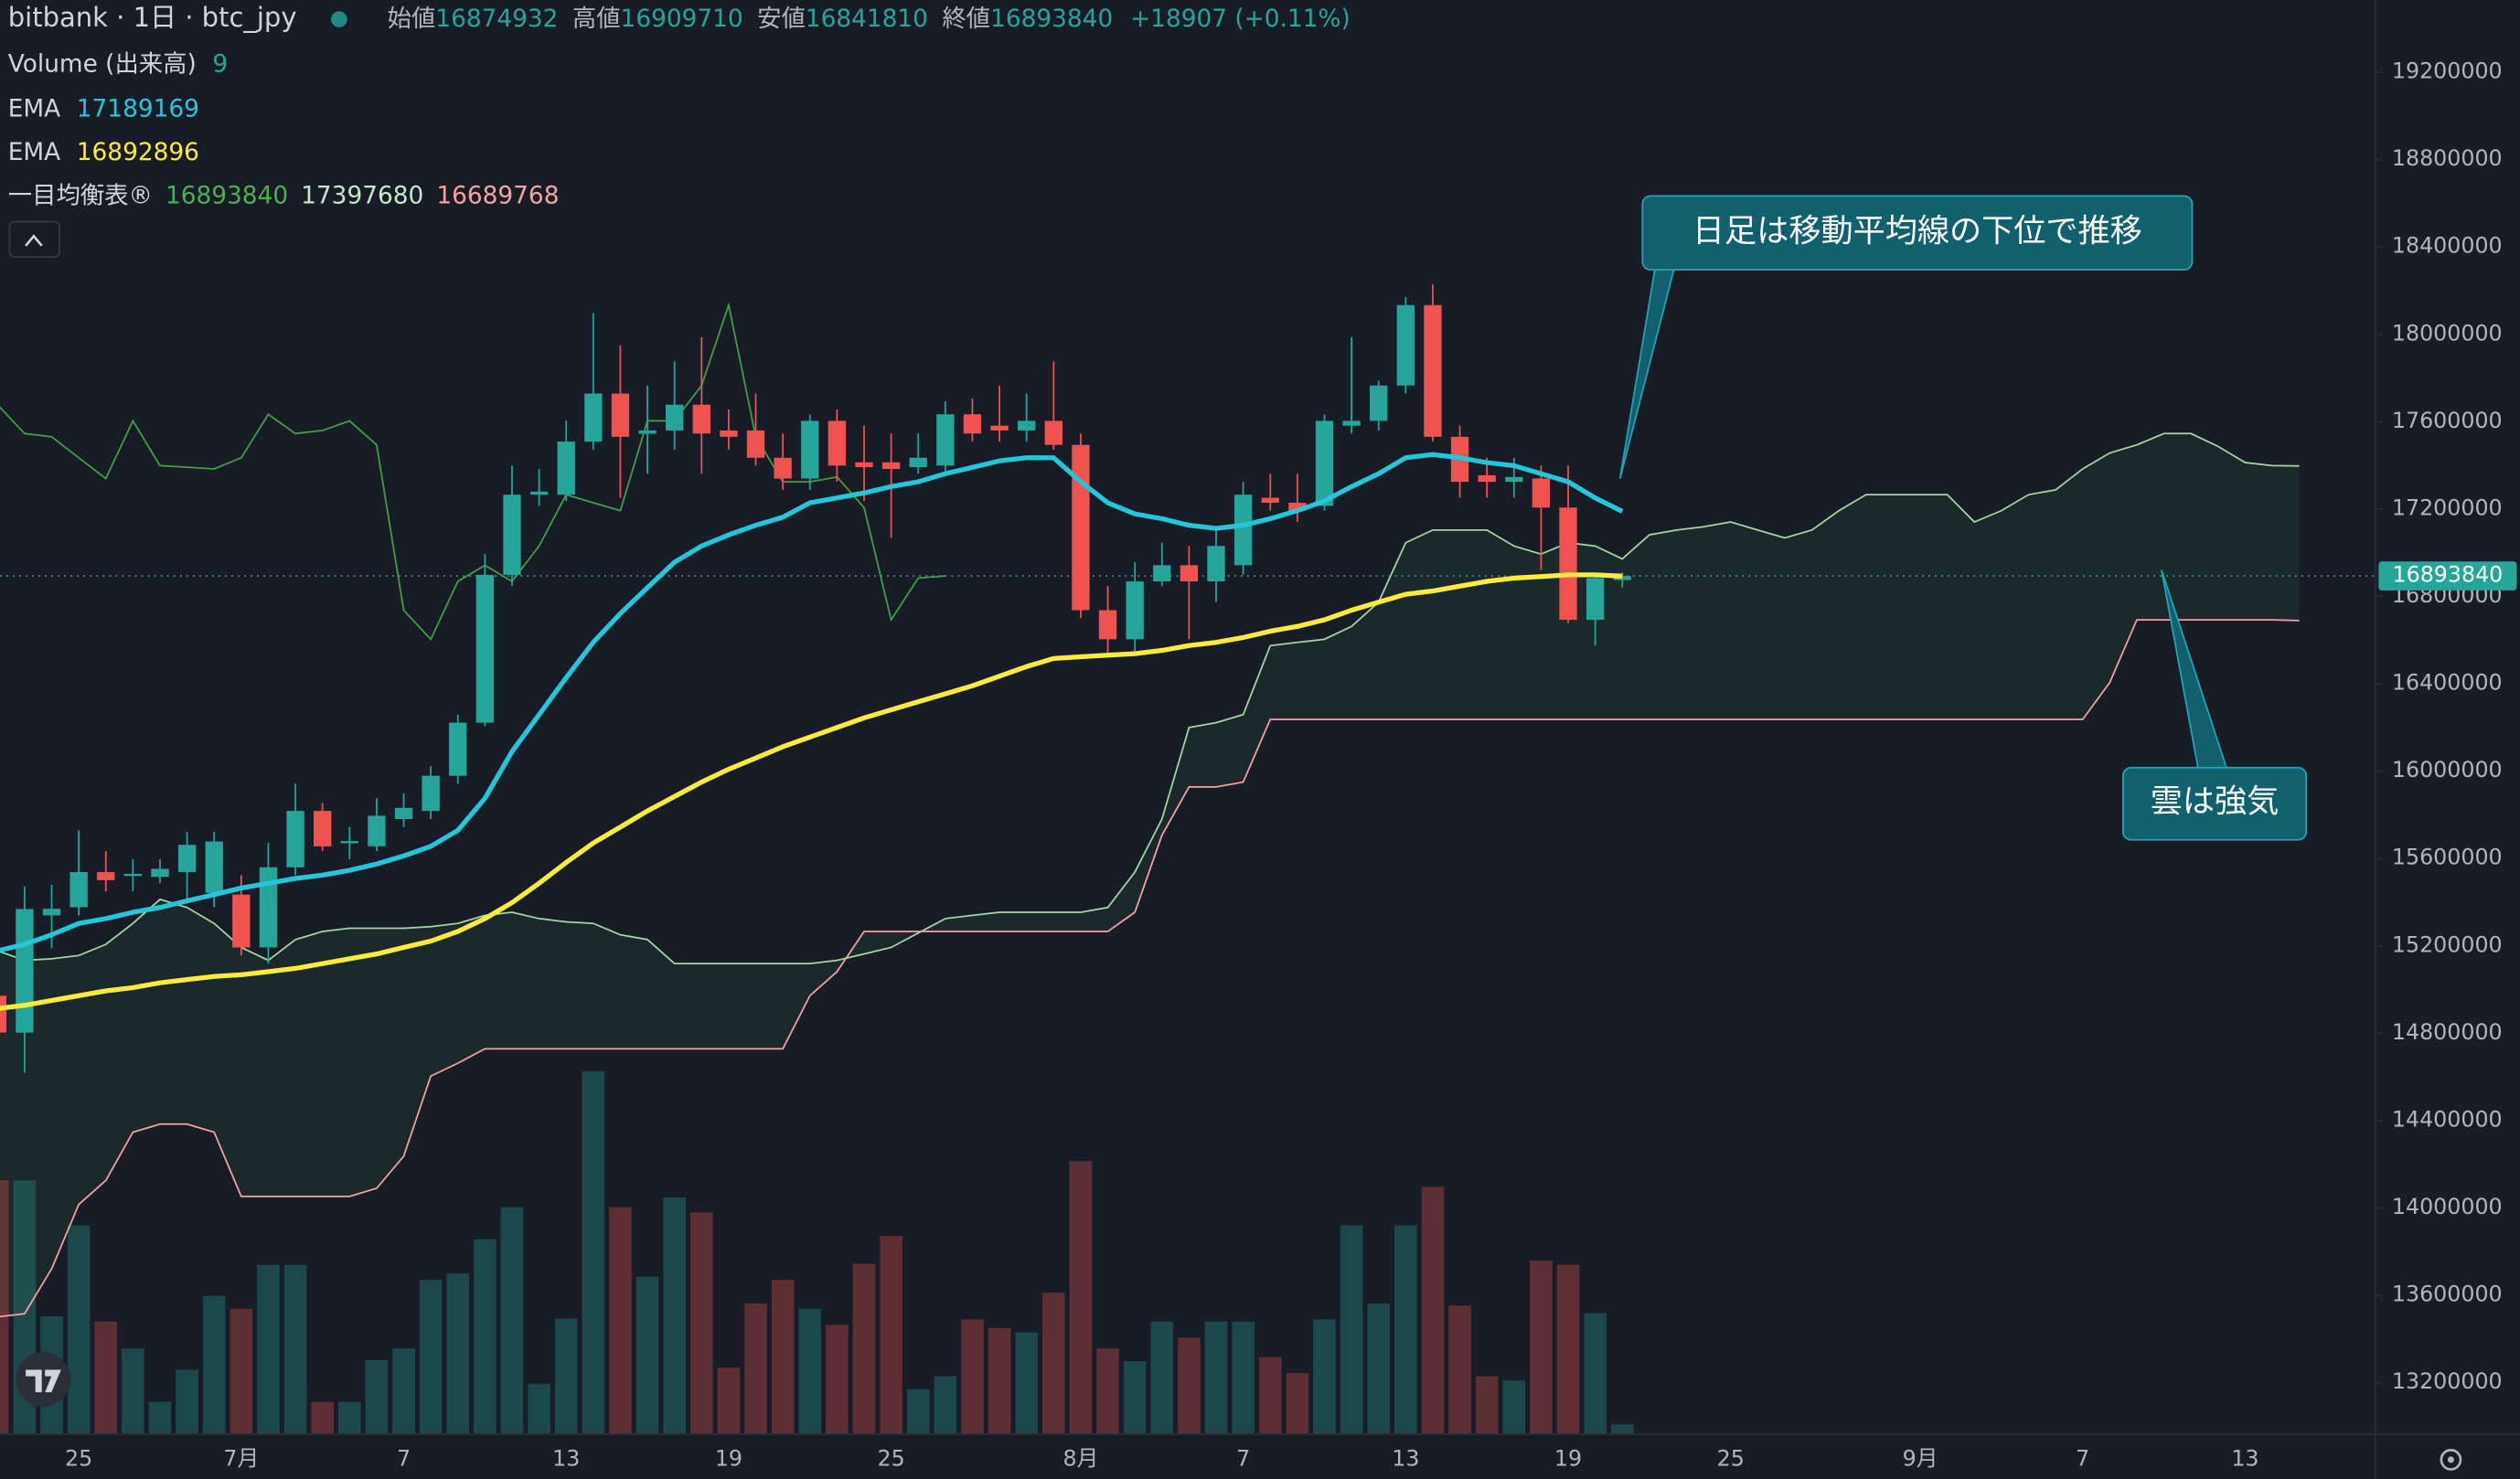 The image size is (2520, 1479). What do you see at coordinates (472, 471) in the screenshot?
I see `ichimoku-line` at bounding box center [472, 471].